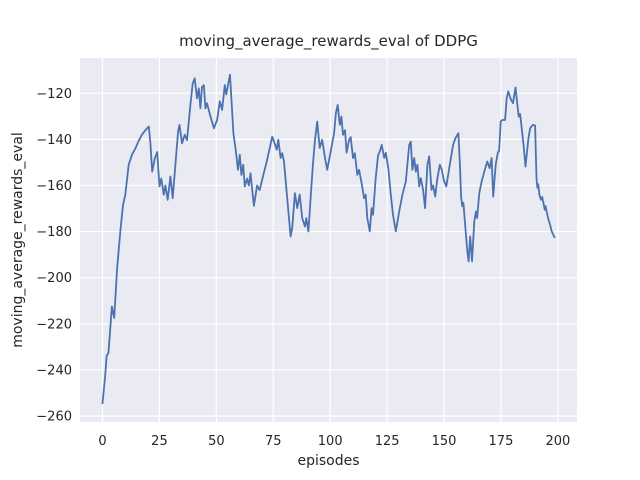 Image resolution: width=640 pixels, height=480 pixels. What do you see at coordinates (54, 278) in the screenshot?
I see `y-tick-label: −200` at bounding box center [54, 278].